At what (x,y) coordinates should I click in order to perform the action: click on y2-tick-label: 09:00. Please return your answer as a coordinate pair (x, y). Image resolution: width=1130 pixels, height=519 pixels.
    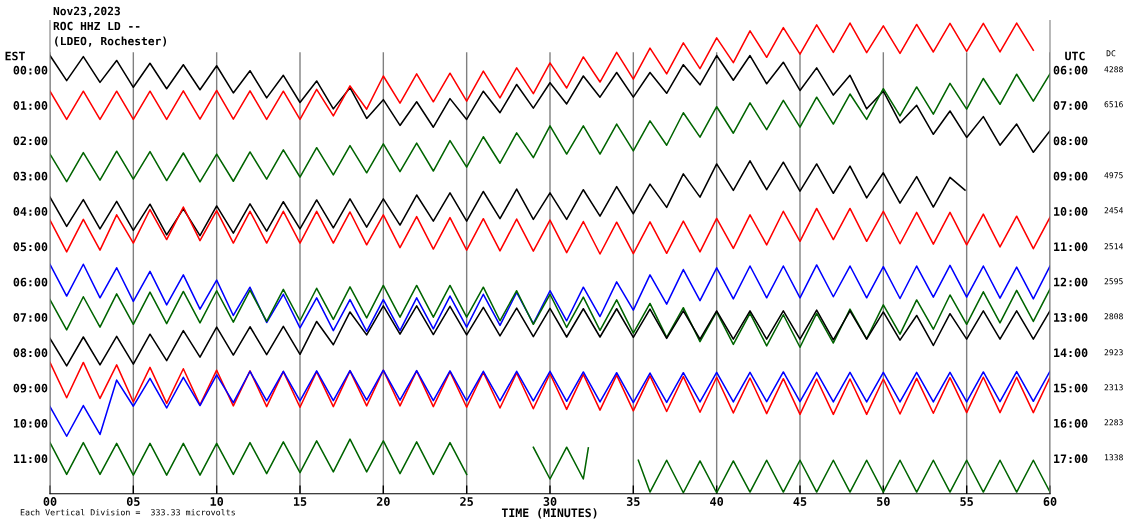
    Looking at the image, I should click on (1070, 176).